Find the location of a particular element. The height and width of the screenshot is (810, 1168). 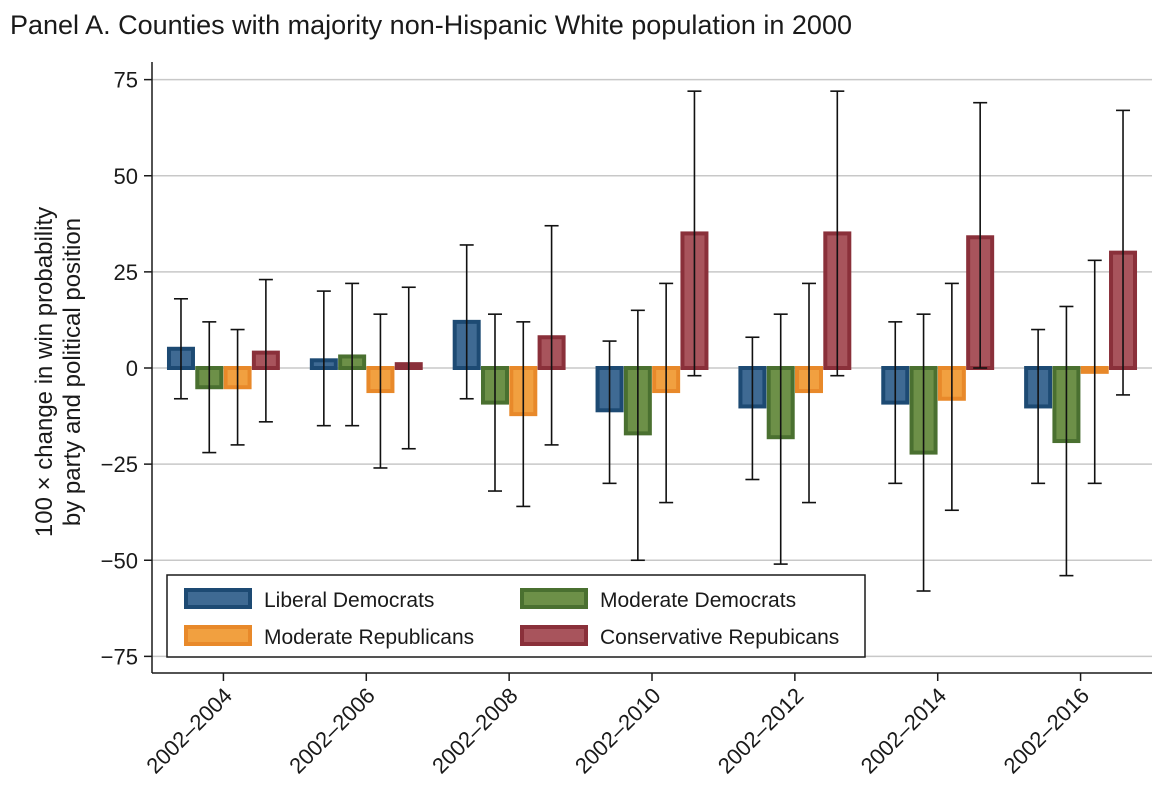

y-tick-label: 50 is located at coordinates (126, 176).